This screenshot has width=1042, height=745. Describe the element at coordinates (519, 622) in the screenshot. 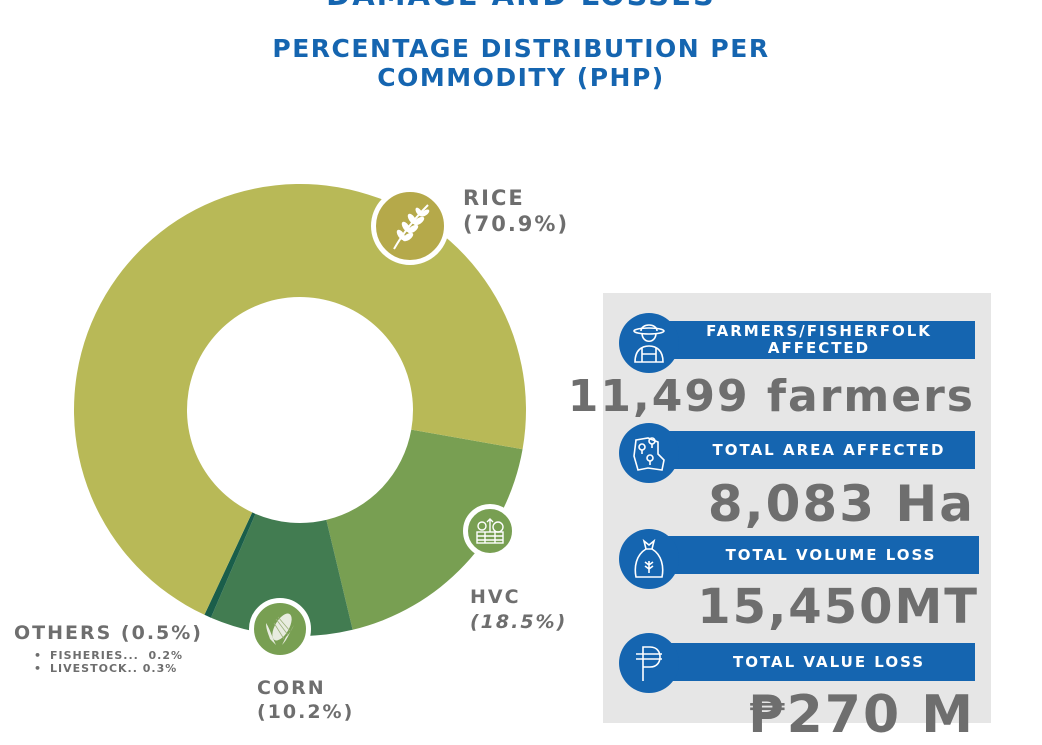

I see `hvc-percent: (18.5%)` at that location.